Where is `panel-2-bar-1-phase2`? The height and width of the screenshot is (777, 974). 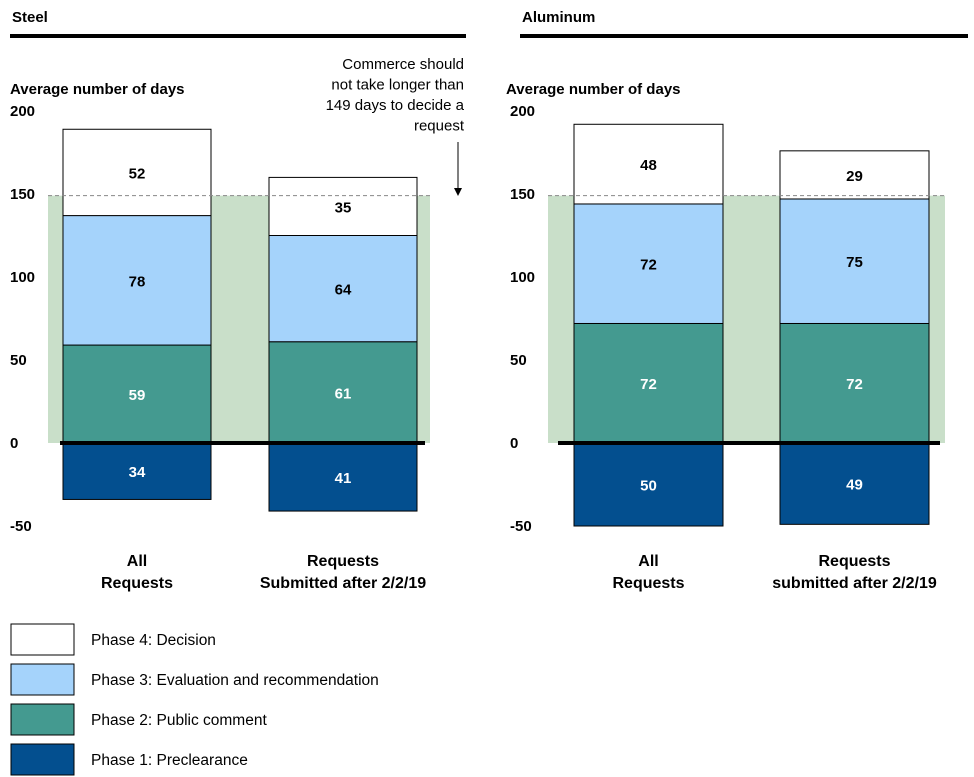 panel-2-bar-1-phase2 is located at coordinates (648, 383).